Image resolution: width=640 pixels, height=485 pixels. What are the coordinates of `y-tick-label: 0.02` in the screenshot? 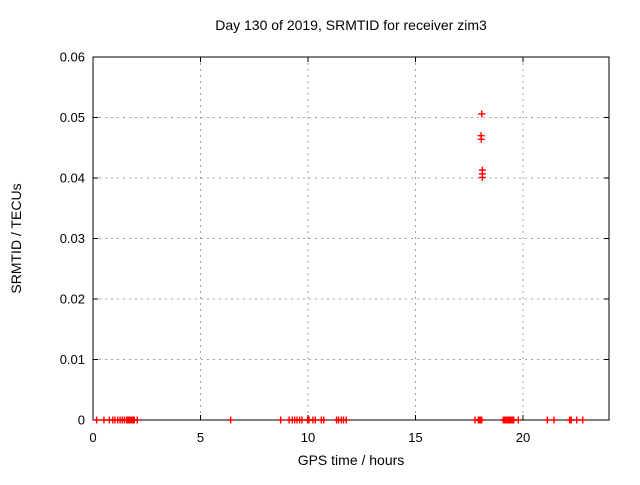 It's located at (72, 299).